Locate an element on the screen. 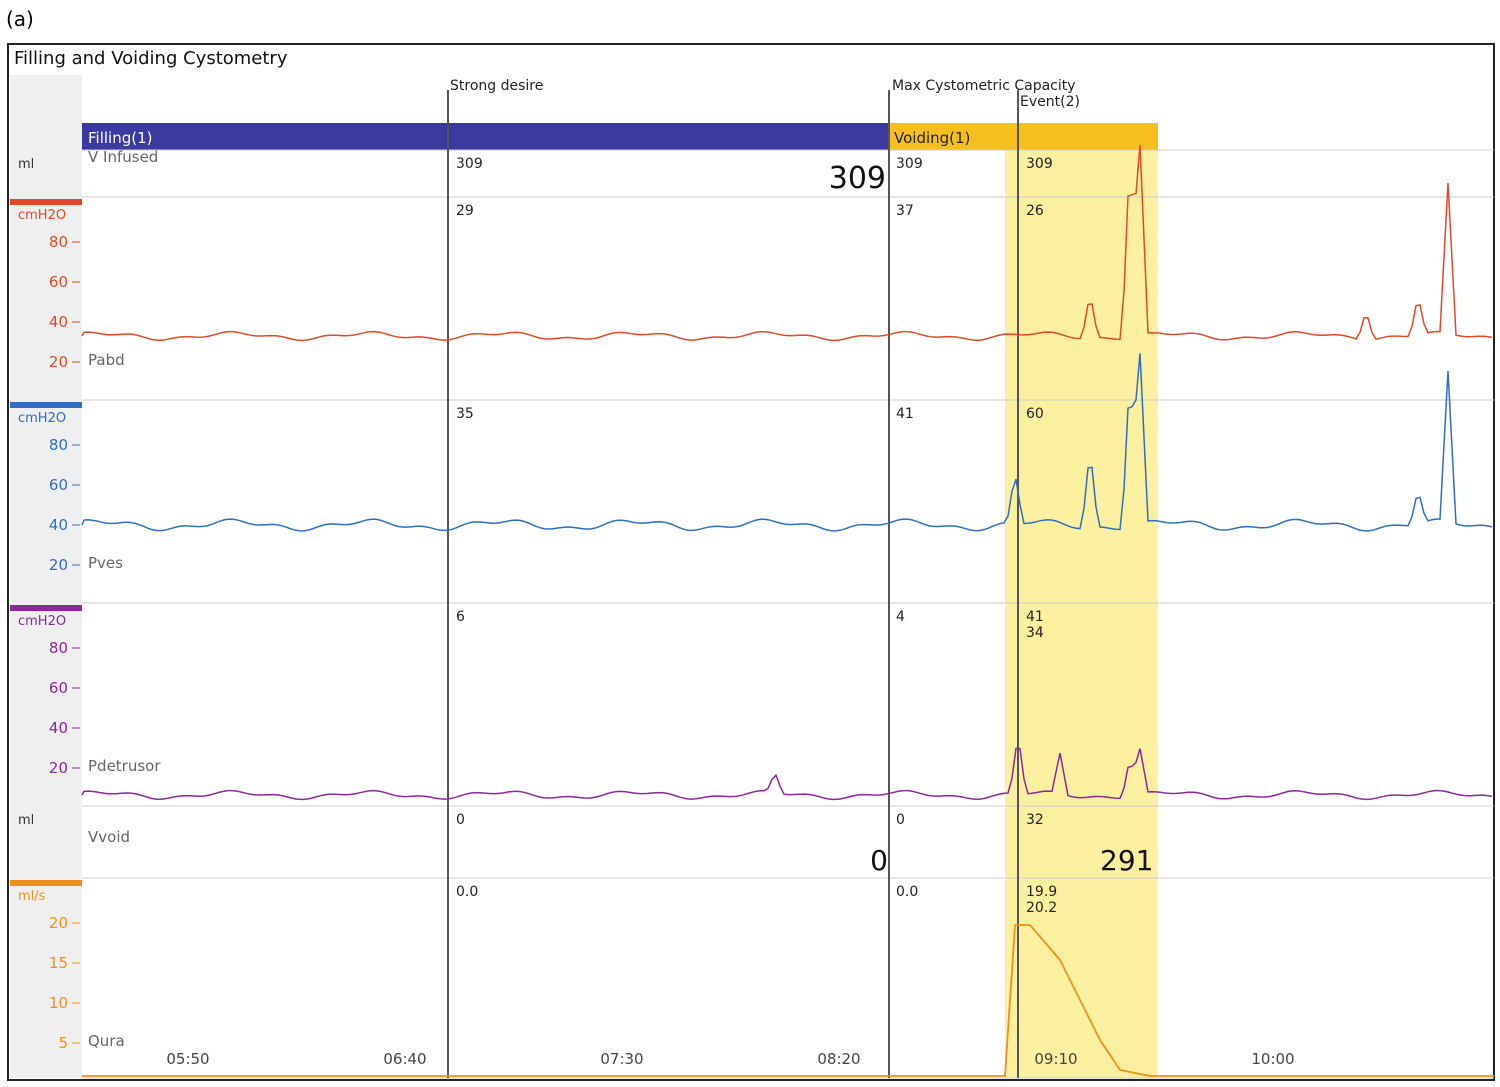 This screenshot has height=1087, width=1500. tick-2-1: 60 is located at coordinates (58, 688).